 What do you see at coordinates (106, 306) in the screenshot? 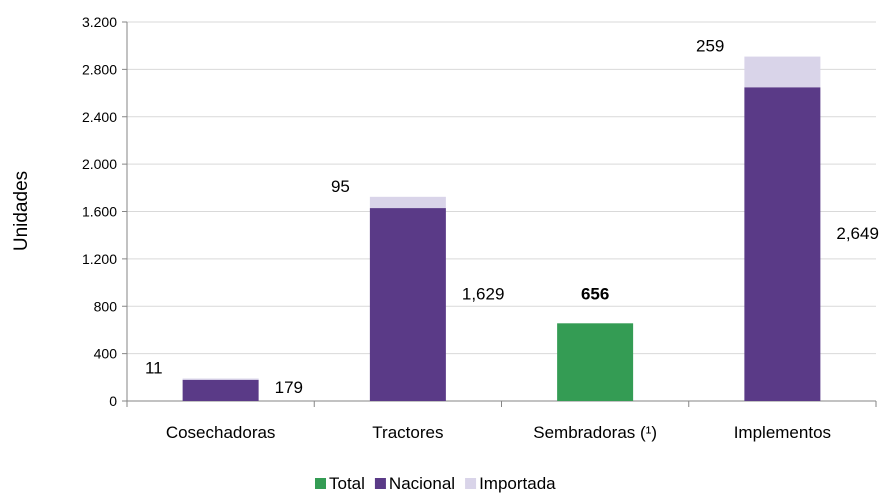
I see `y-tick-label: 800` at bounding box center [106, 306].